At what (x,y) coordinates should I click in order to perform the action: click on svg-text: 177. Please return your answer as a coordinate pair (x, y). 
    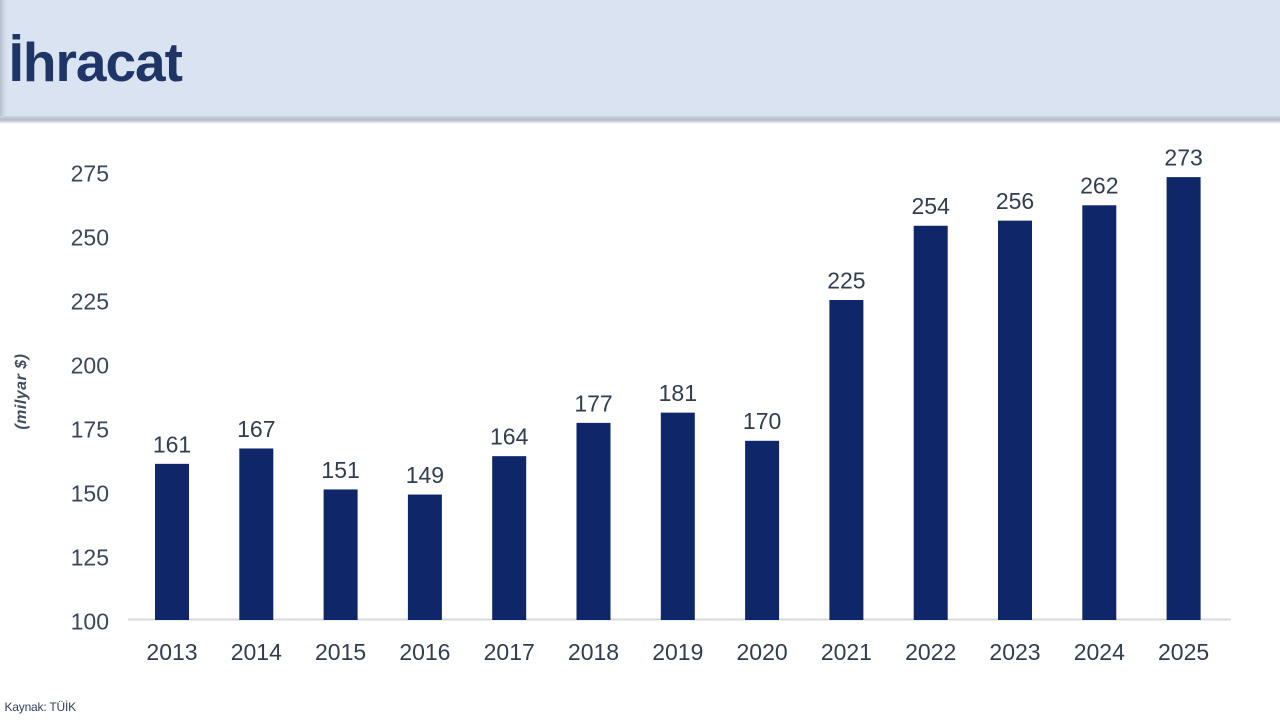
    Looking at the image, I should click on (593, 403).